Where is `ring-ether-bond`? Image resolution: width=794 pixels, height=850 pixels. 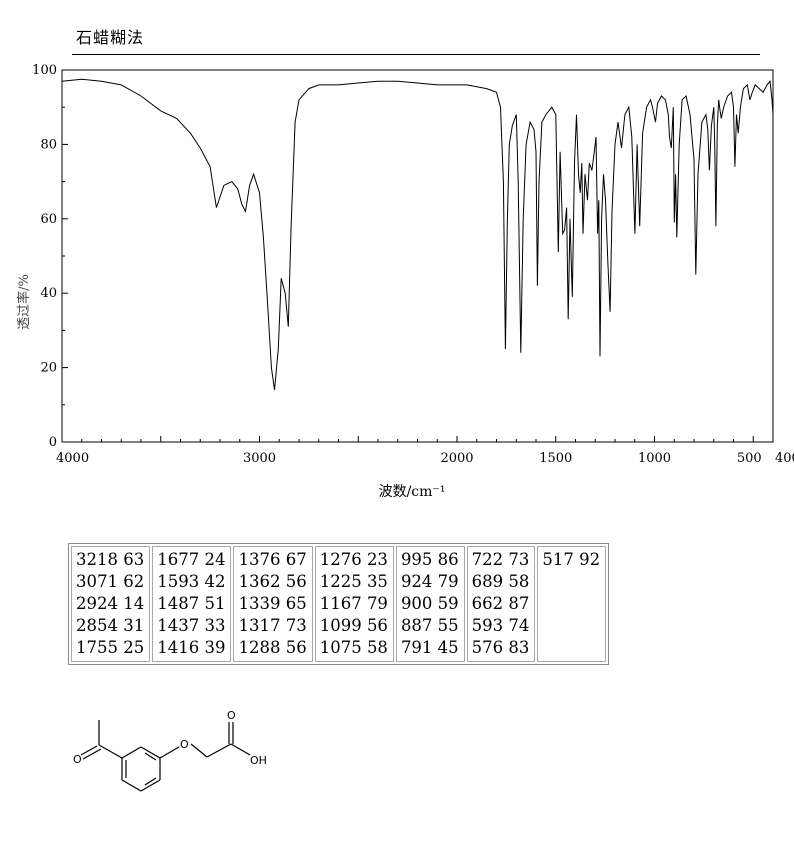
ring-ether-bond is located at coordinates (169, 752).